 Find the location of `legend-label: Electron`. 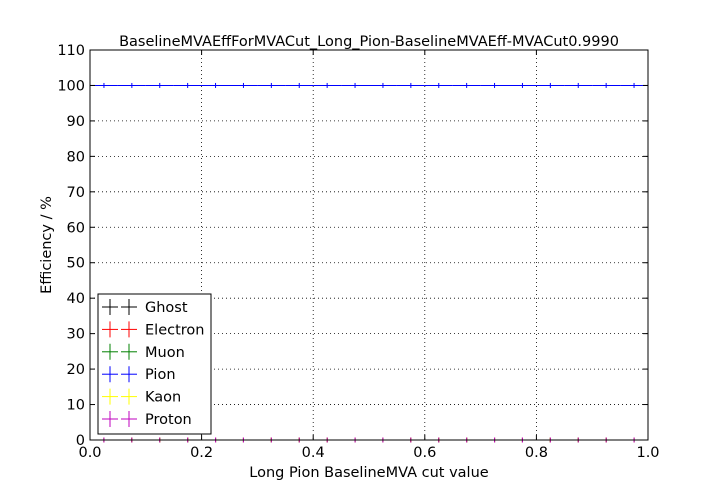

legend-label: Electron is located at coordinates (174, 330).